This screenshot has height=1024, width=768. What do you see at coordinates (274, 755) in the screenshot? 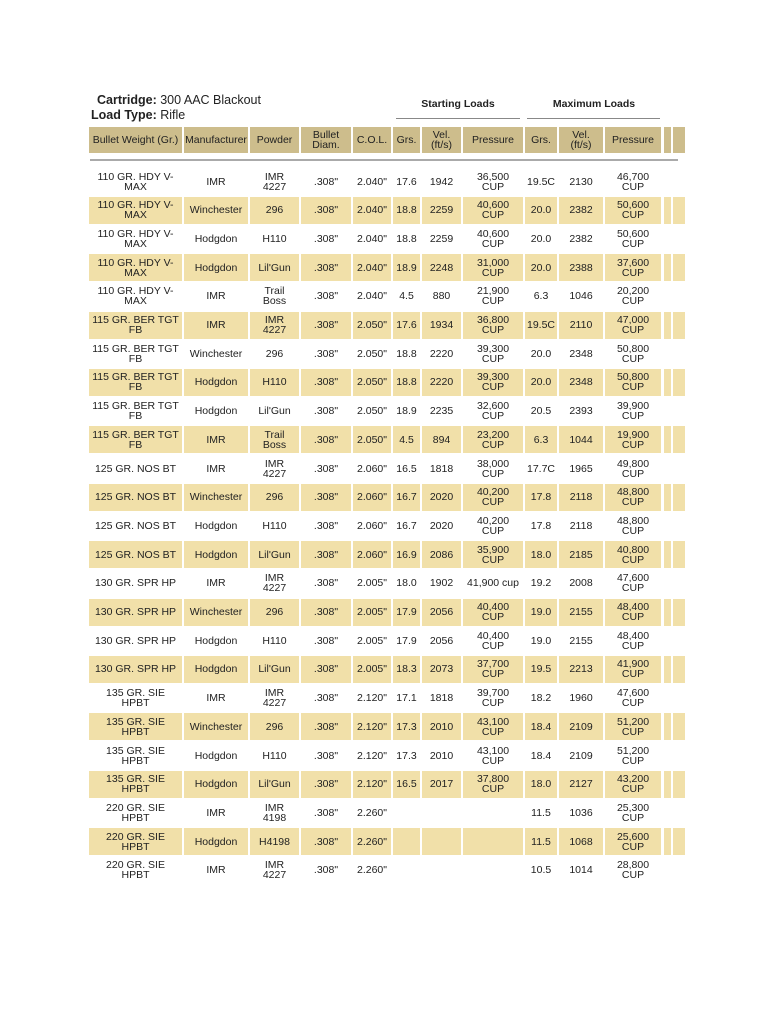
I see `table-cell: H110` at bounding box center [274, 755].